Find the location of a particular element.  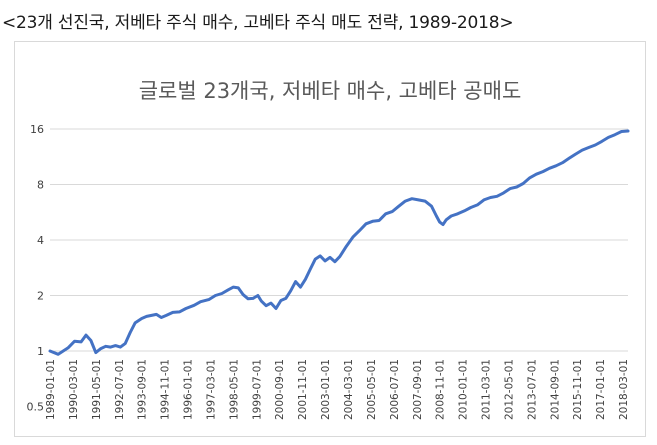

x-tick-label: 2005-05-01 is located at coordinates (372, 389).